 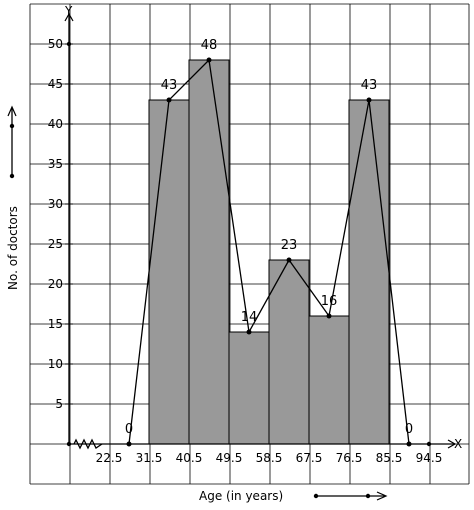 What do you see at coordinates (241, 496) in the screenshot?
I see `x-axis-label: Age (in years)` at bounding box center [241, 496].